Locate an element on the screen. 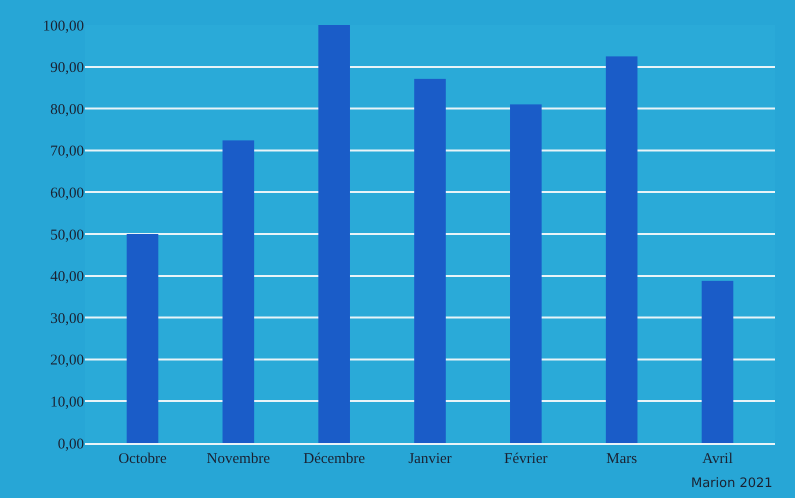  y-tick-label: 20,00 is located at coordinates (67, 360).